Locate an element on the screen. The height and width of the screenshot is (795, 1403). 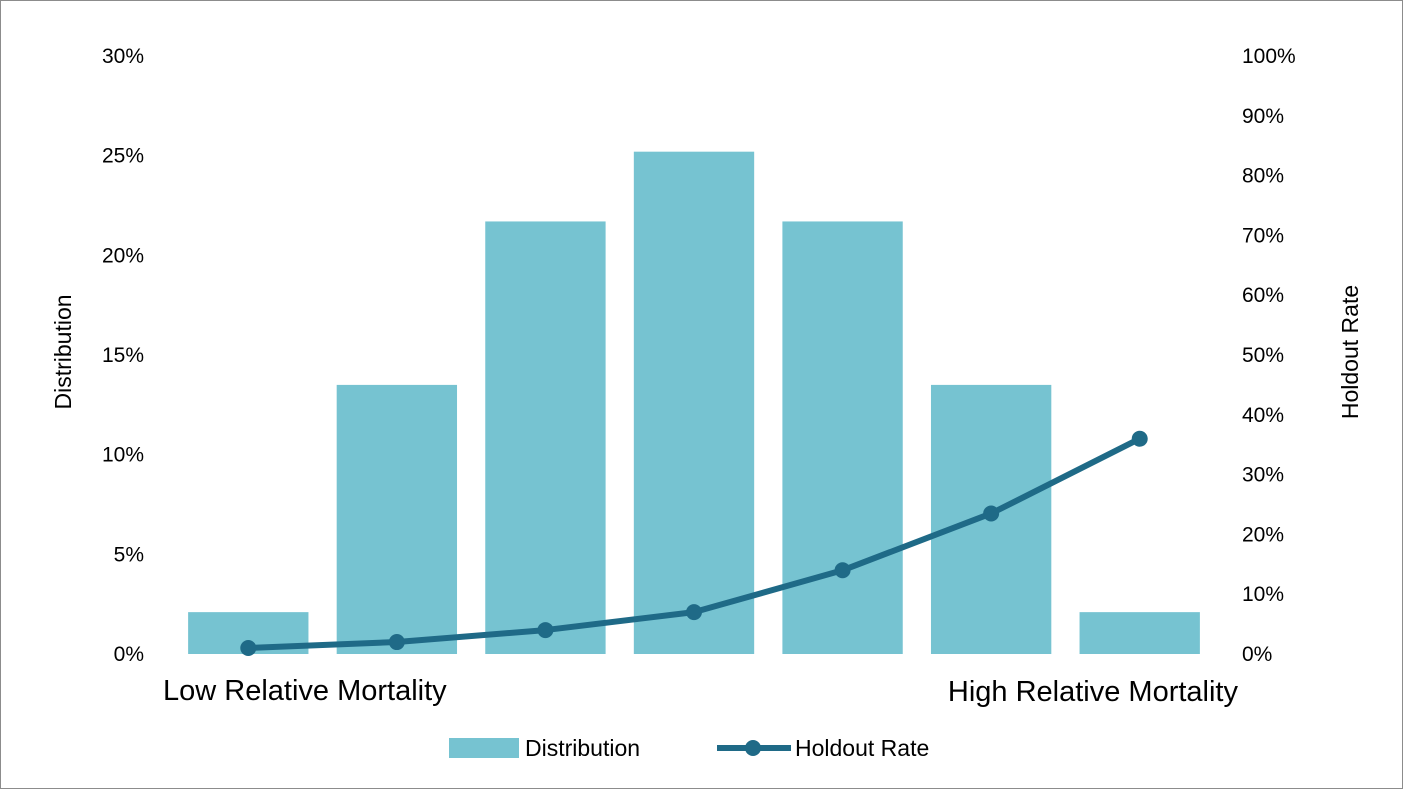
legend-distribution-swatch is located at coordinates (484, 748).